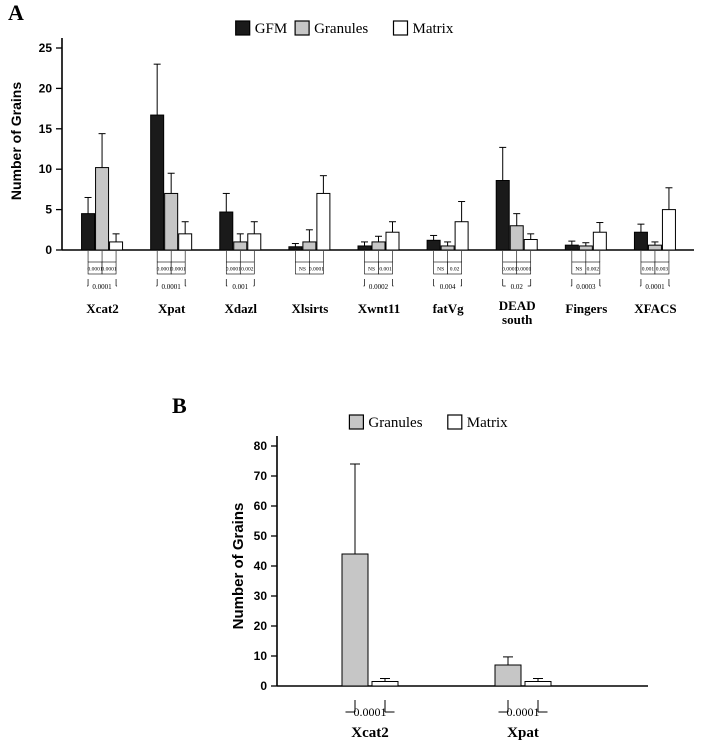 This screenshot has width=707, height=756. Describe the element at coordinates (655, 287) in the screenshot. I see `sig-value-gfm-vs-matrix-xfacs: 0.0001` at that location.